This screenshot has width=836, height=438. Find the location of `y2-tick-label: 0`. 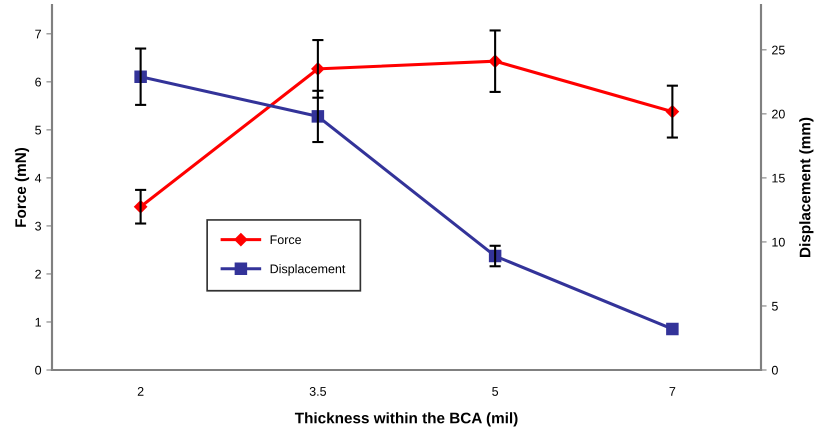

y2-tick-label: 0 is located at coordinates (775, 370).